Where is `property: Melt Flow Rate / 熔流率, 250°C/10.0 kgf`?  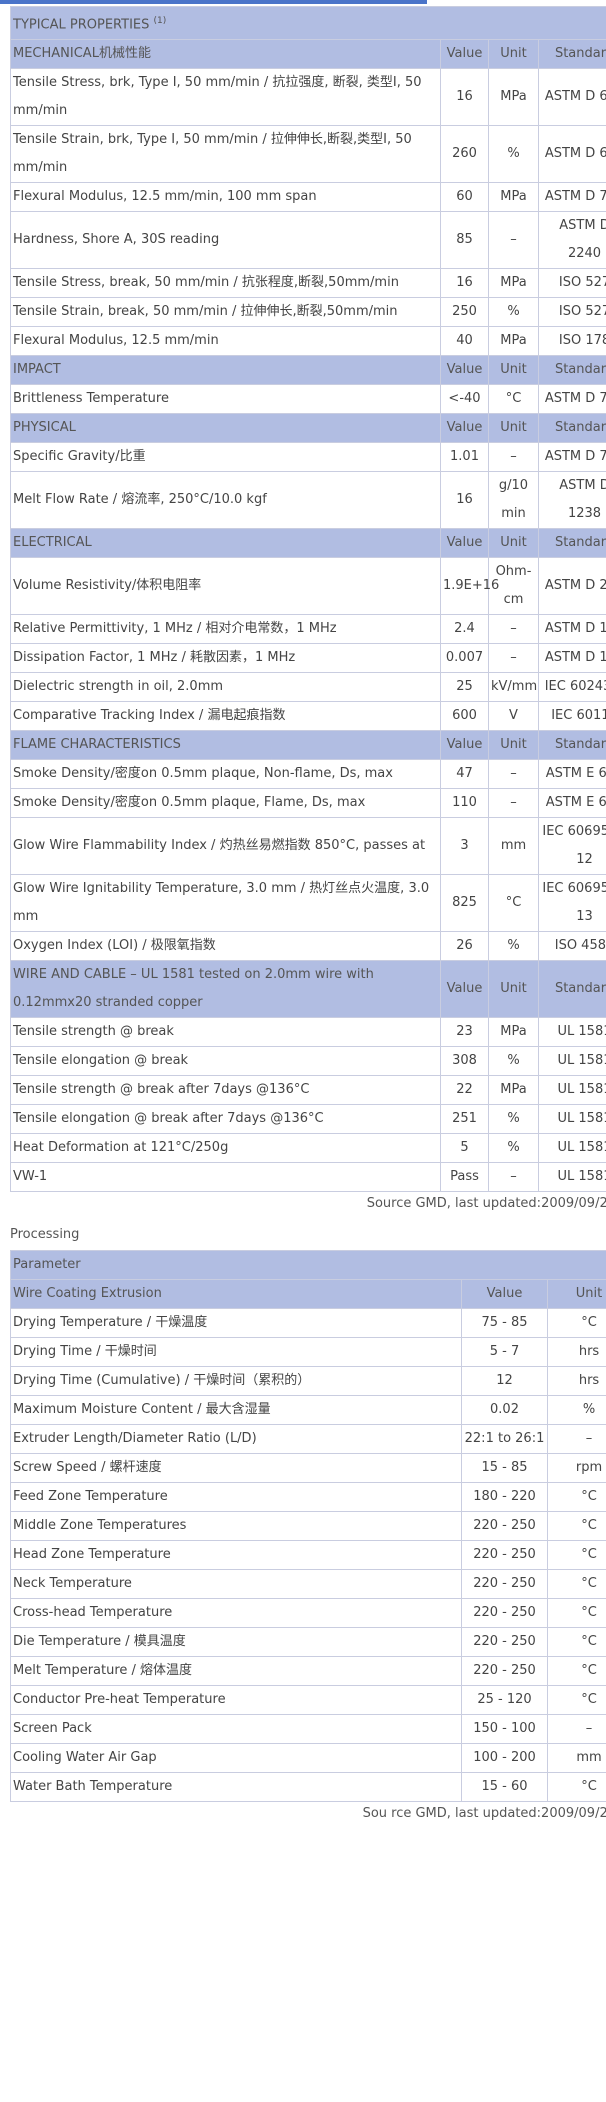 property: Melt Flow Rate / 熔流率, 250°C/10.0 kgf is located at coordinates (225, 500).